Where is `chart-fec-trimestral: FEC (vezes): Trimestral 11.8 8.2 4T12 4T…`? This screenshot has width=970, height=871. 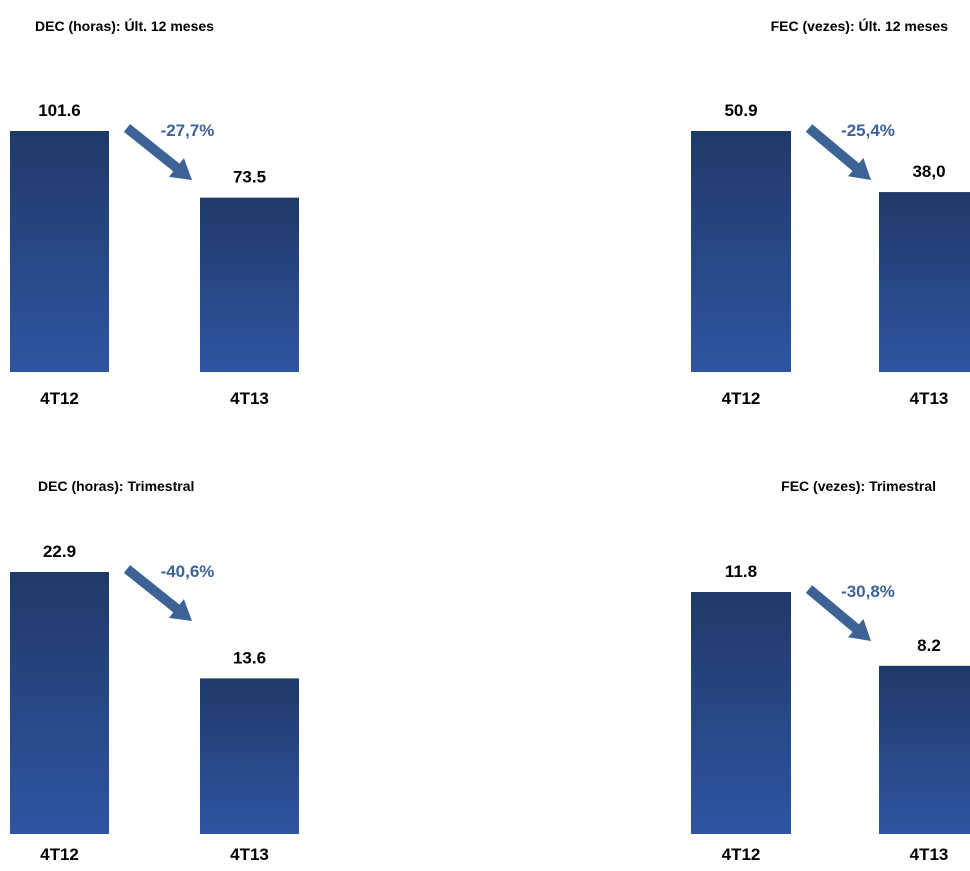
chart-fec-trimestral: FEC (vezes): Trimestral 11.8 8.2 4T12 4T… is located at coordinates (830, 671).